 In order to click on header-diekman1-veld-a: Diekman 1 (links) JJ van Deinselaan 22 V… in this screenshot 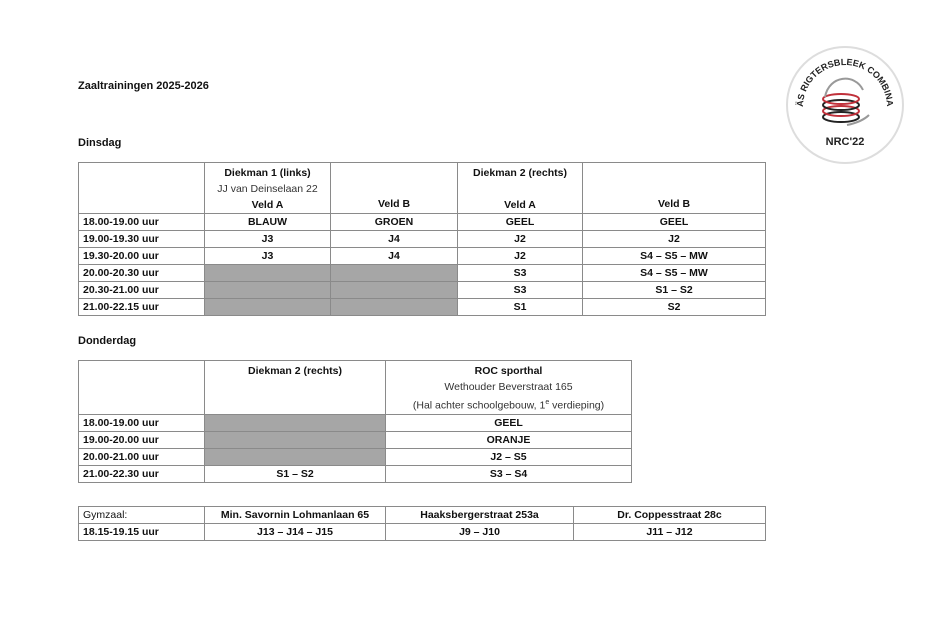, I will do `click(267, 188)`.